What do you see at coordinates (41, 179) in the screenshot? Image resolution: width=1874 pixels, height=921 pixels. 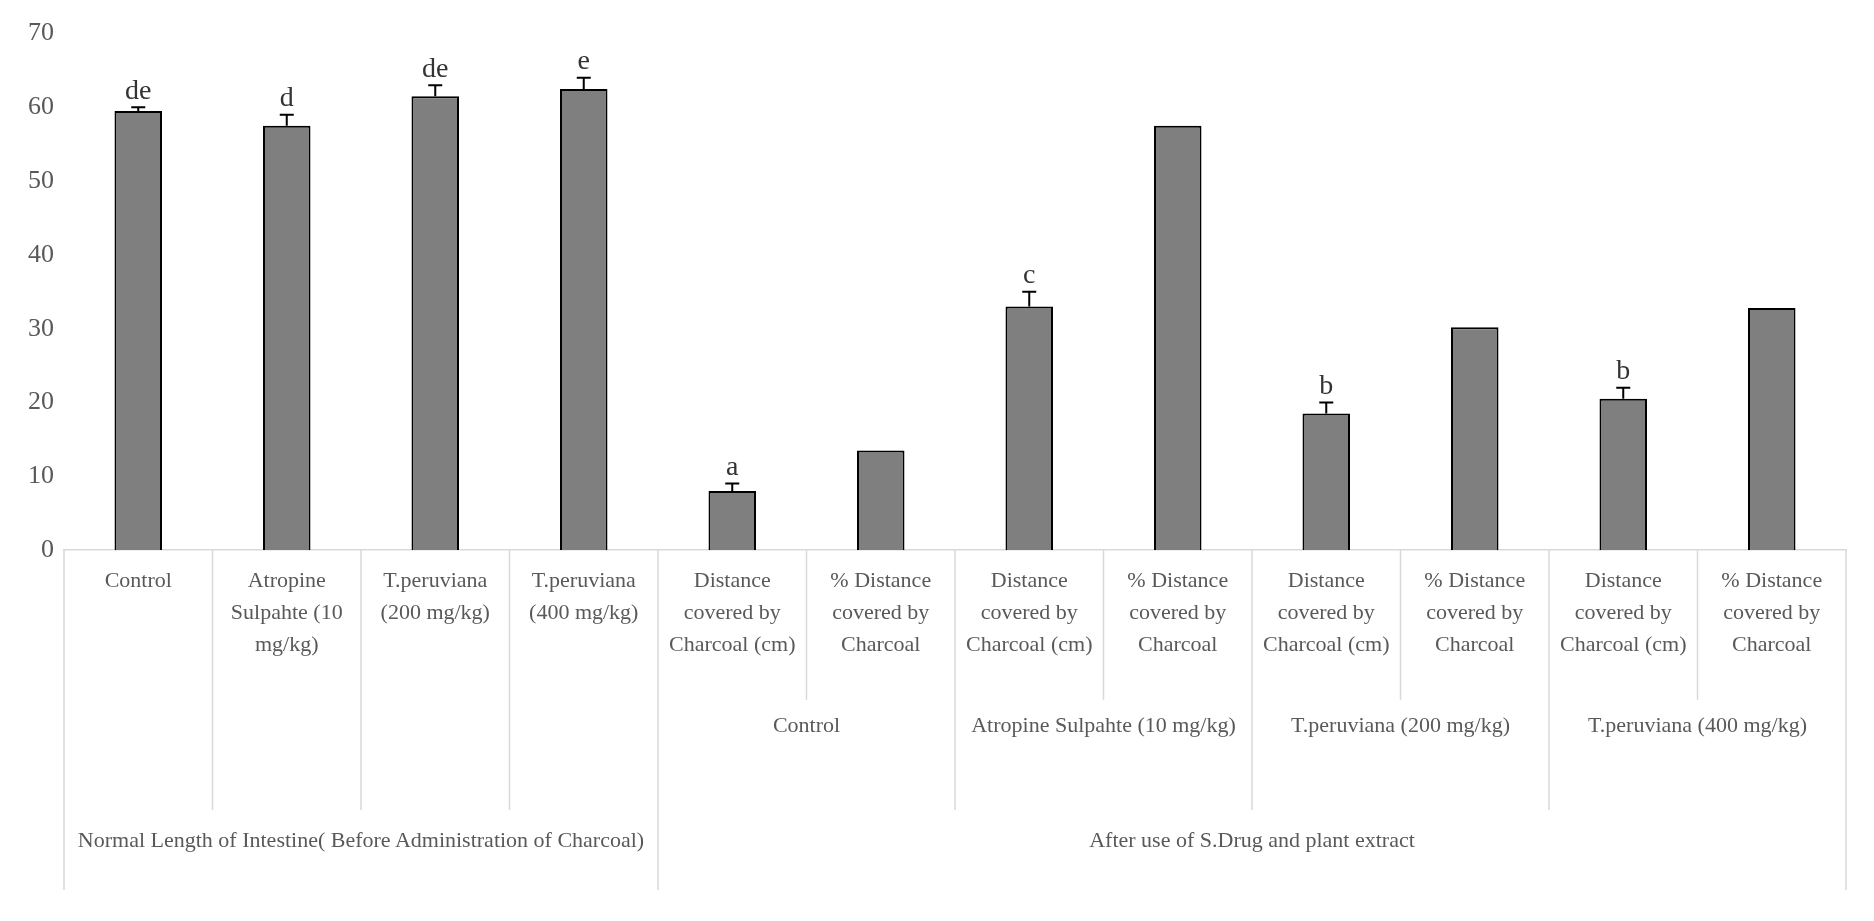 I see `y-tick-label: 50` at bounding box center [41, 179].